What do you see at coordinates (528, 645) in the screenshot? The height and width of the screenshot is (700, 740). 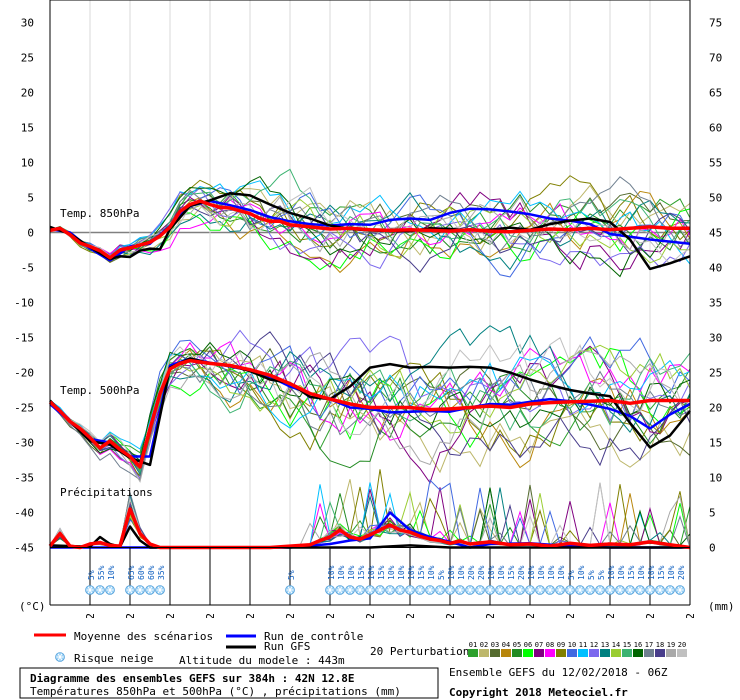 I see `perturbation-id: 06` at bounding box center [528, 645].